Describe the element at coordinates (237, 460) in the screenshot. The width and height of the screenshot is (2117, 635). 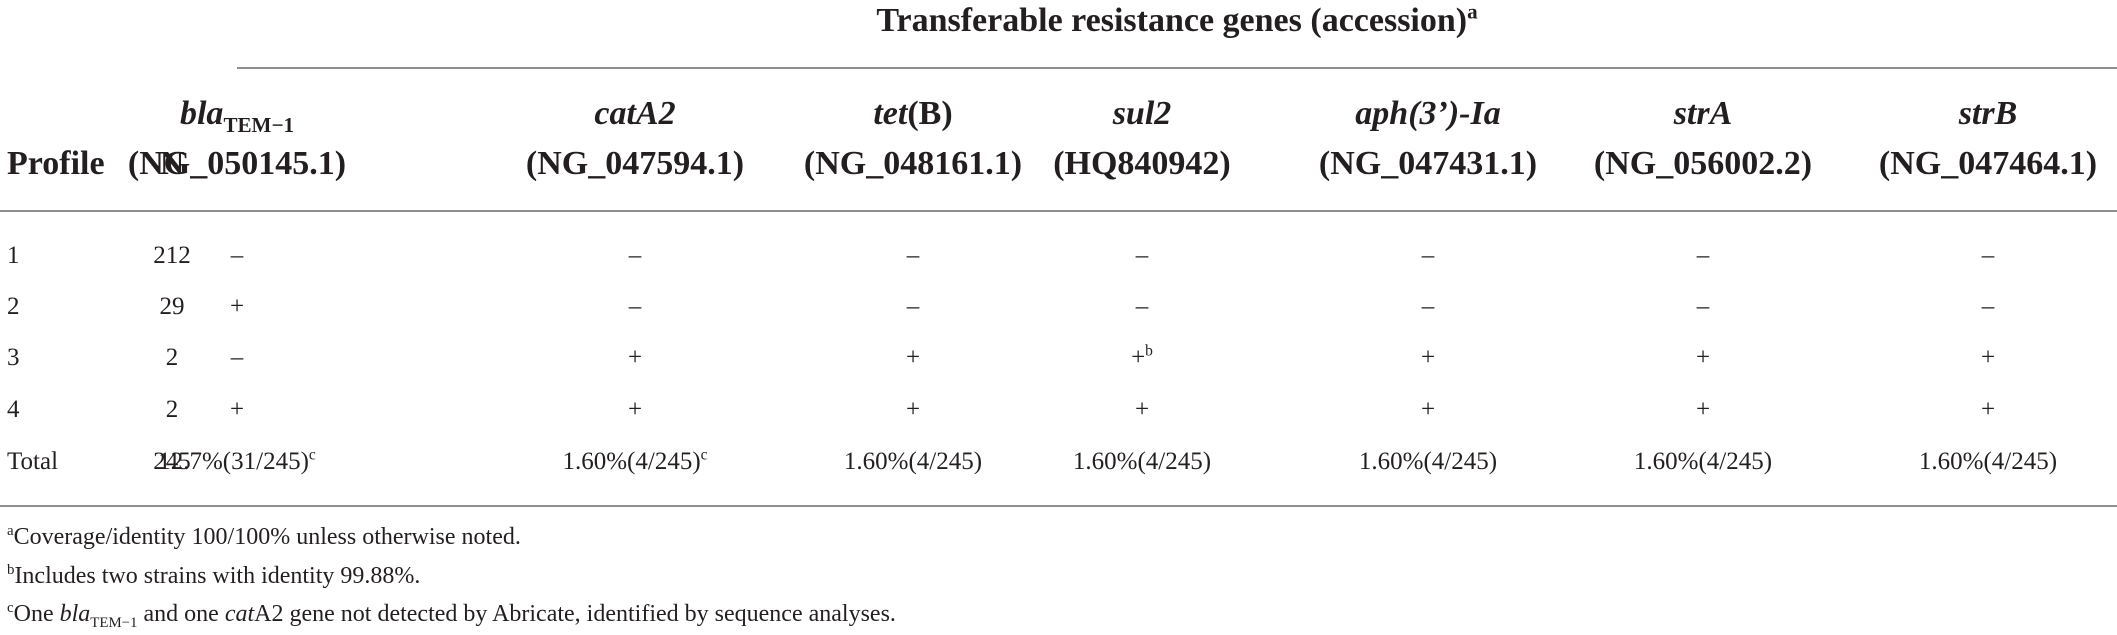
I see `gene-value-cell: 12.7%(31/245)c` at that location.